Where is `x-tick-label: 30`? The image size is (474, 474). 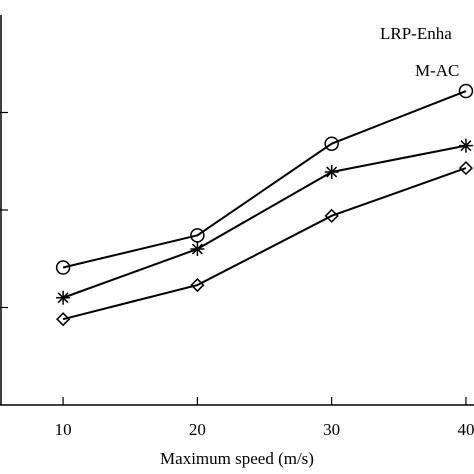 x-tick-label: 30 is located at coordinates (331, 429).